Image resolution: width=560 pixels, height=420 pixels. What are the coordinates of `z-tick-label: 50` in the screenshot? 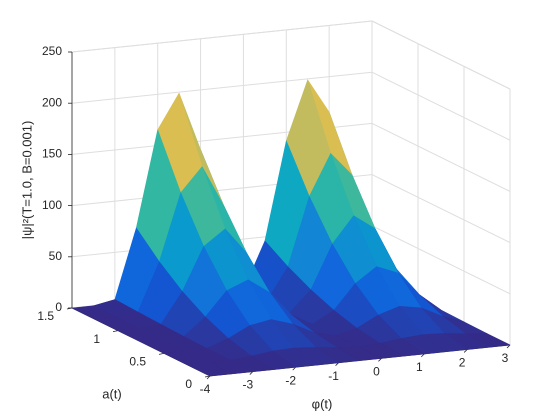 It's located at (56, 256).